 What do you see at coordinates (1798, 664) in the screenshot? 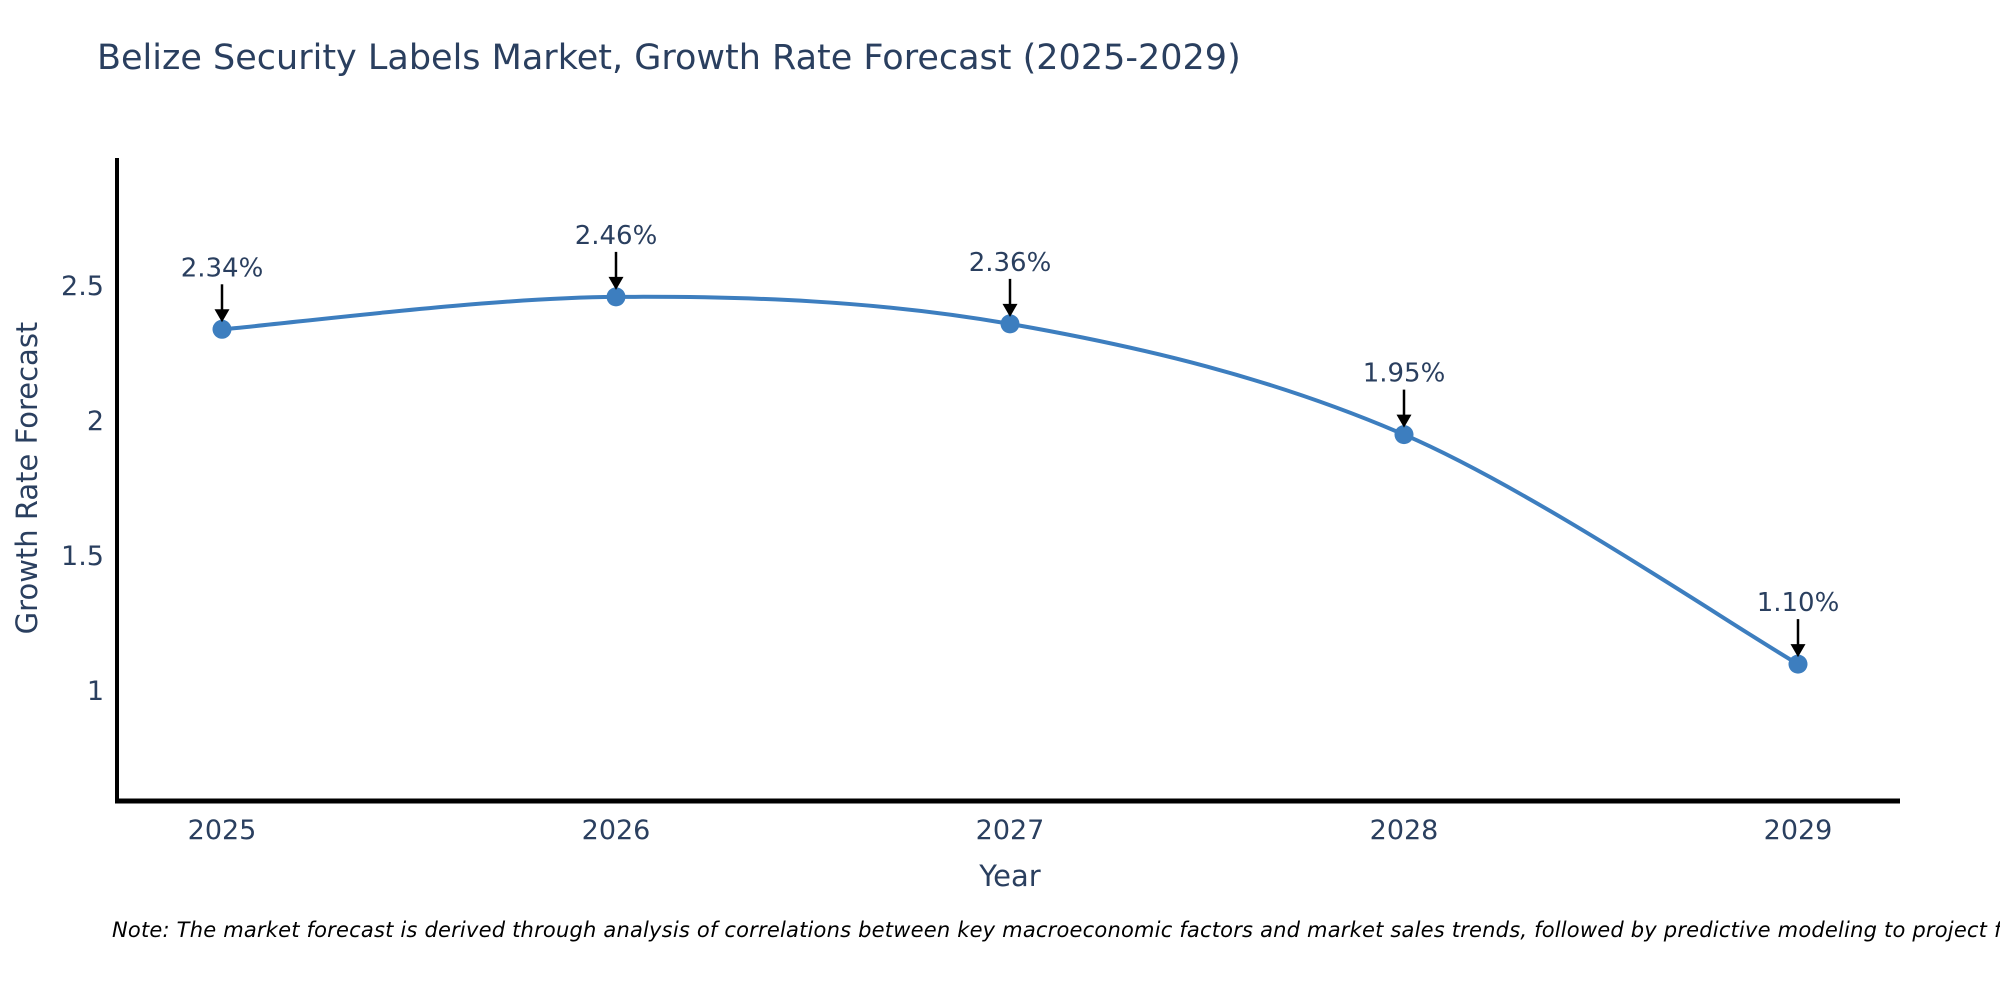
I see `data-point-2029` at bounding box center [1798, 664].